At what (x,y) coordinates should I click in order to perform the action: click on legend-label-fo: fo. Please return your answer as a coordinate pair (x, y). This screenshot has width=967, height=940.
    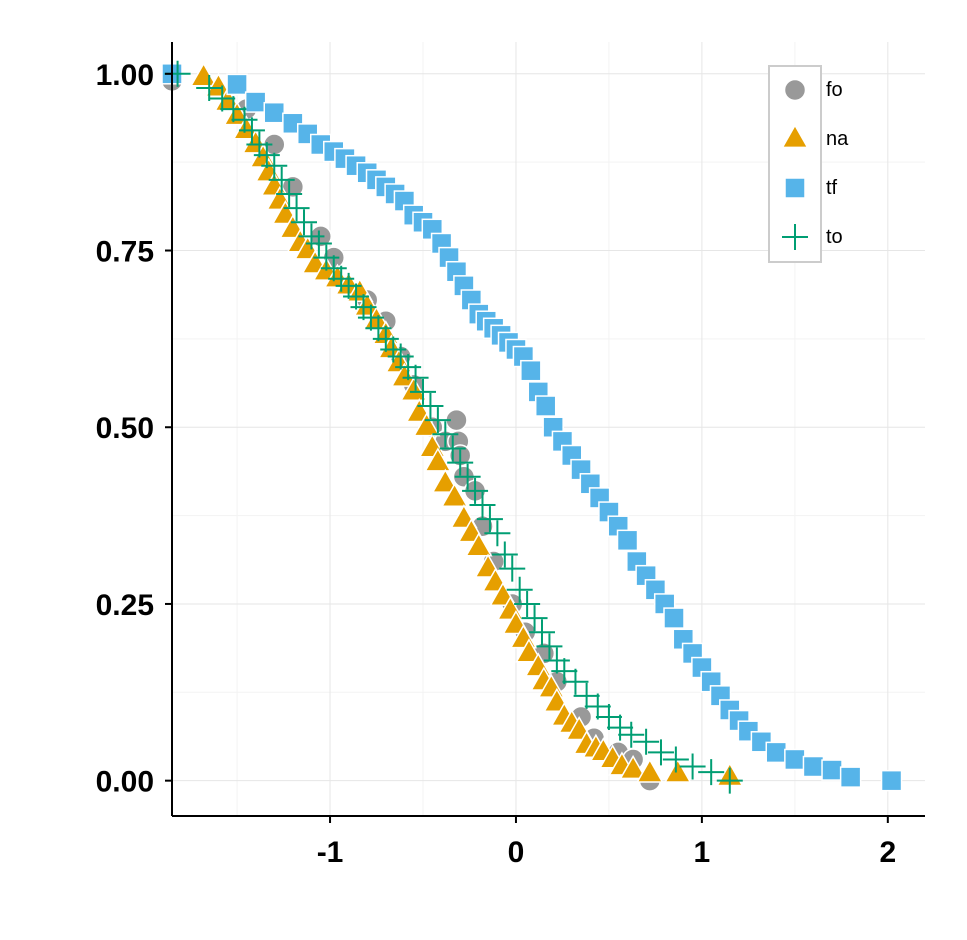
    Looking at the image, I should click on (834, 90).